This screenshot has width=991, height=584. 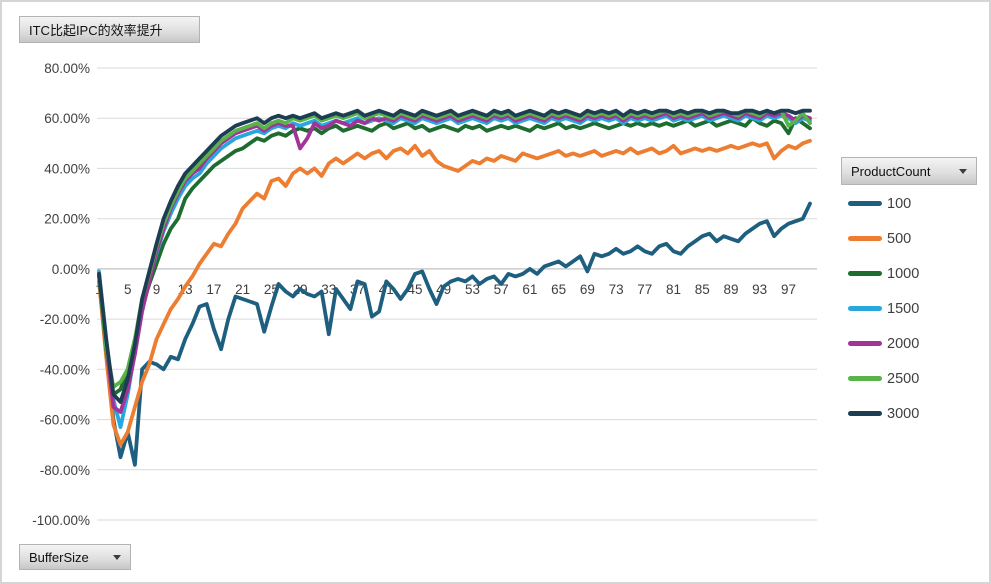 What do you see at coordinates (96, 30) in the screenshot?
I see `chart-title: ITC比起IPC的效率提升` at bounding box center [96, 30].